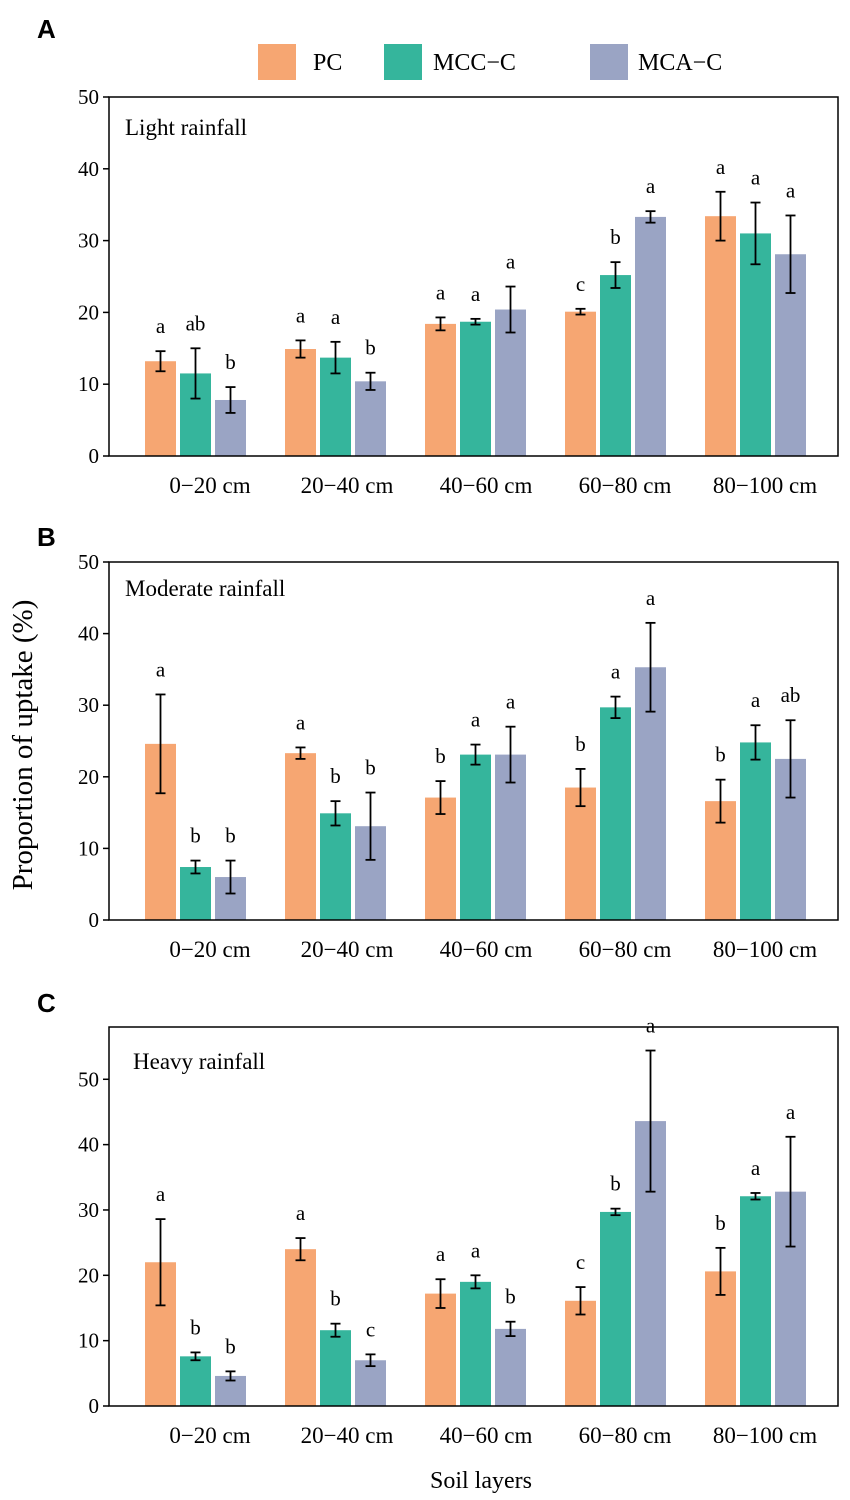 Image resolution: width=850 pixels, height=1500 pixels. Describe the element at coordinates (186, 127) in the screenshot. I see `panel-title: Light rainfall` at that location.